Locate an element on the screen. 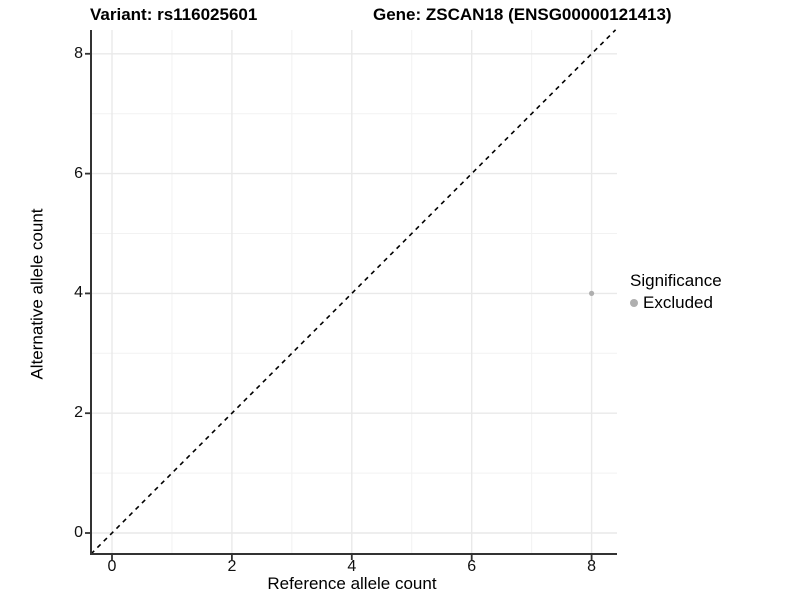 The image size is (800, 600). plot-title-variant: Variant: rs116025601 is located at coordinates (174, 14).